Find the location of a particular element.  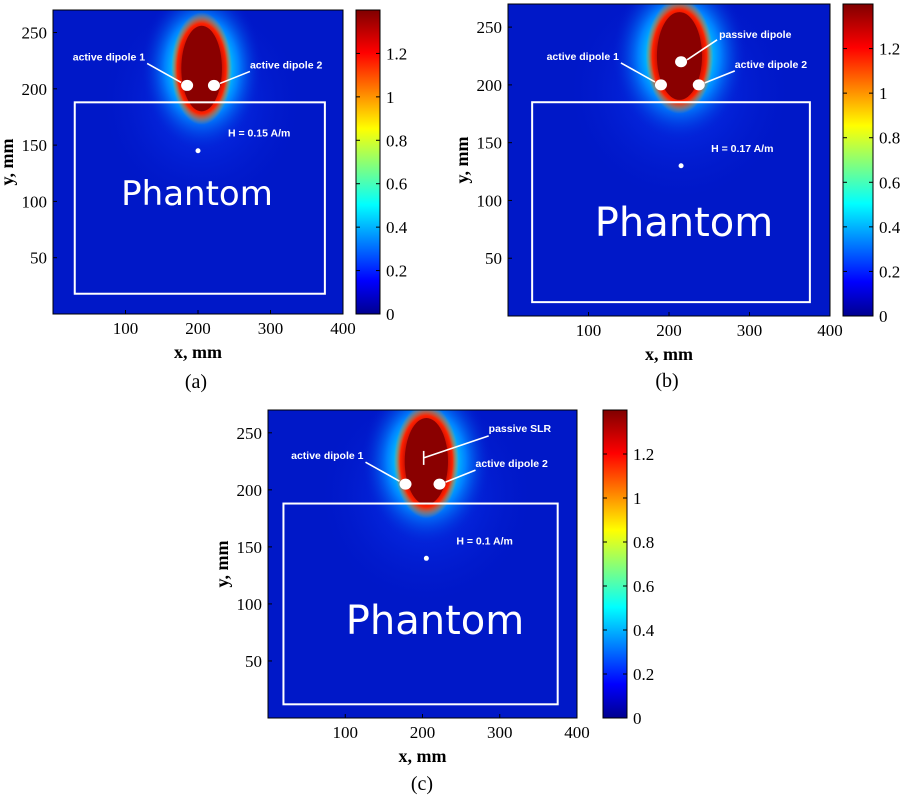

annotation-3-2: passive SLR is located at coordinates (520, 429).